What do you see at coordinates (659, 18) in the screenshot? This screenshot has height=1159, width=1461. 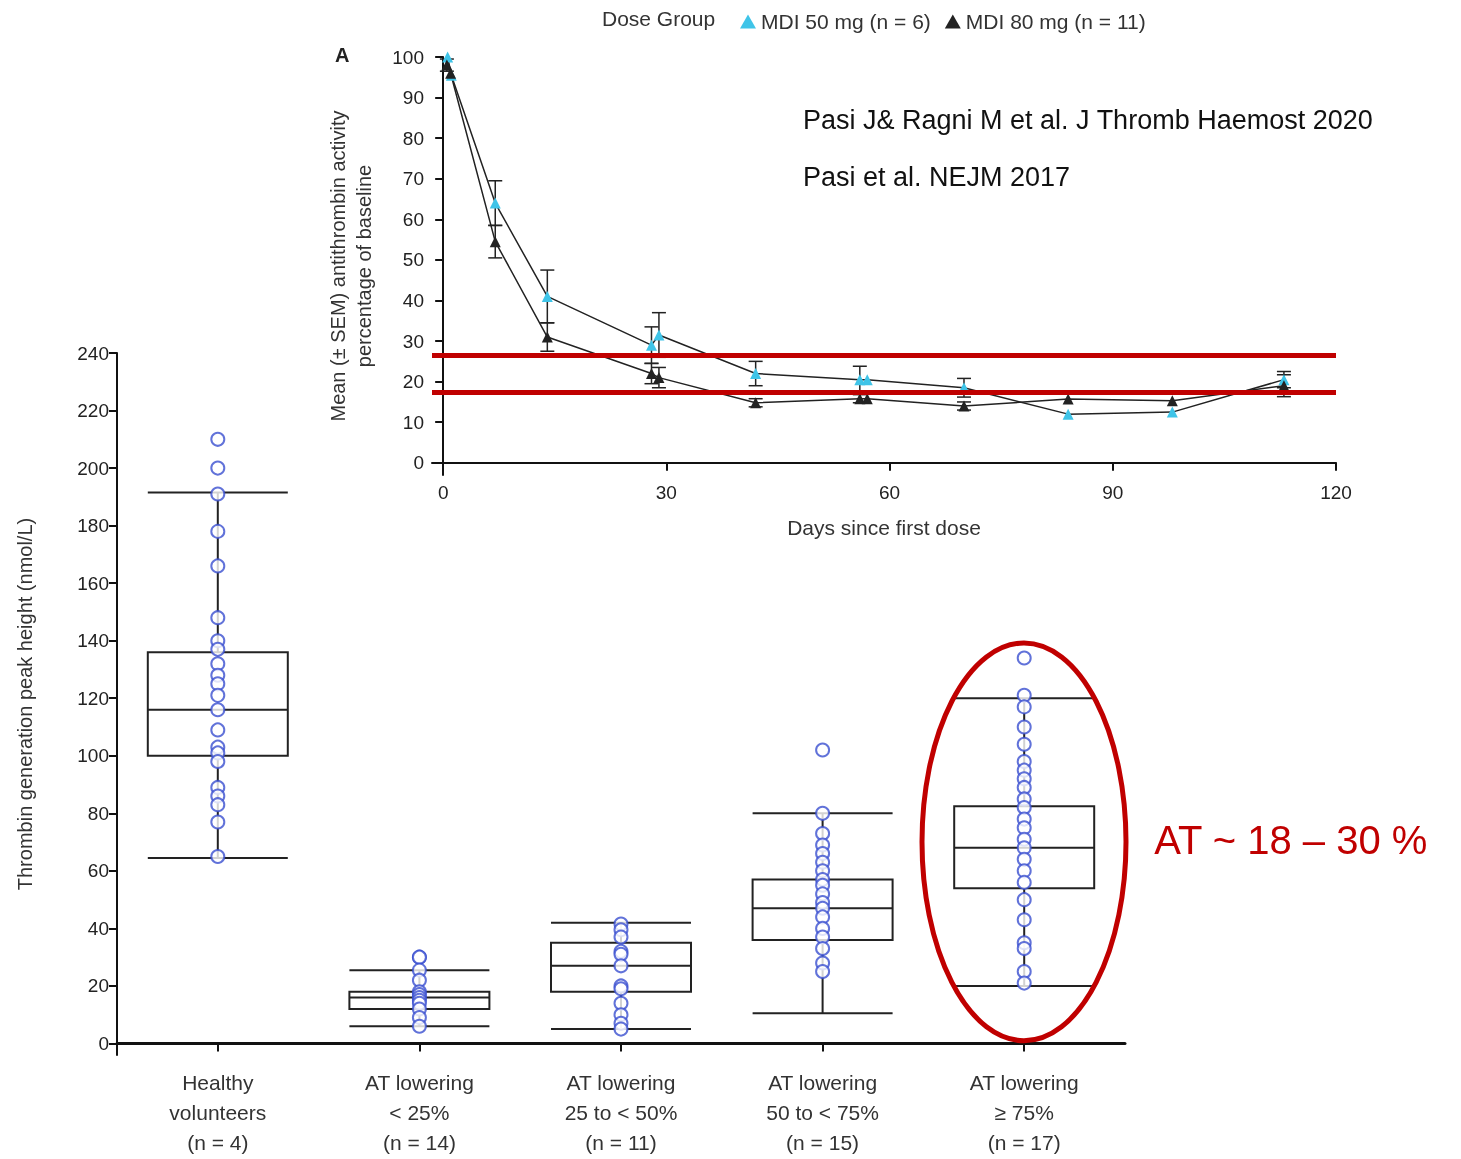 I see `legend-title: Dose Group` at bounding box center [659, 18].